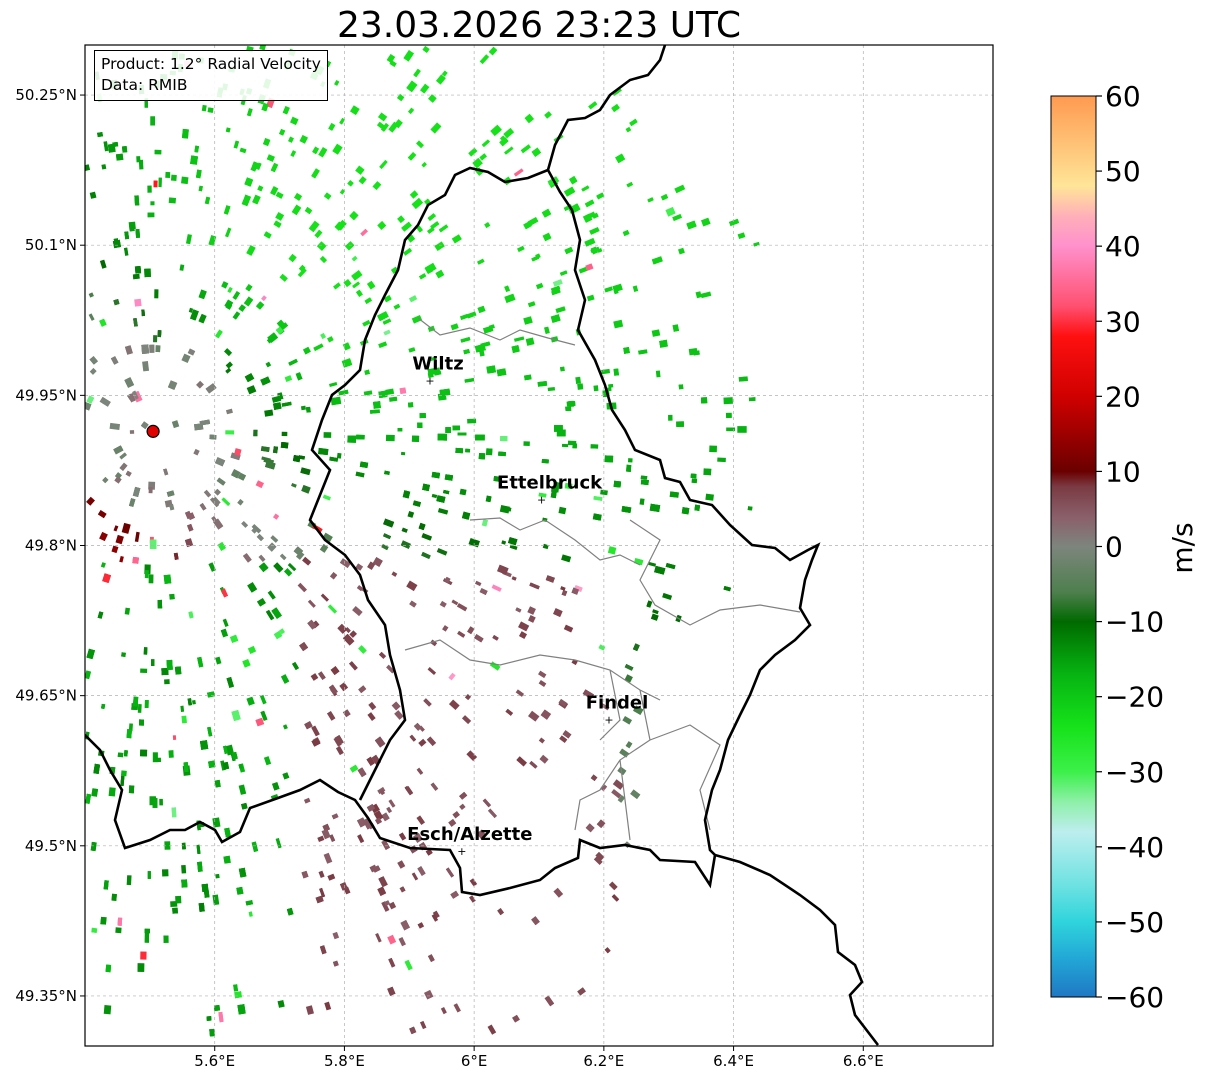  Describe the element at coordinates (733, 1061) in the screenshot. I see `lon-tick-label: 6.4°E` at that location.